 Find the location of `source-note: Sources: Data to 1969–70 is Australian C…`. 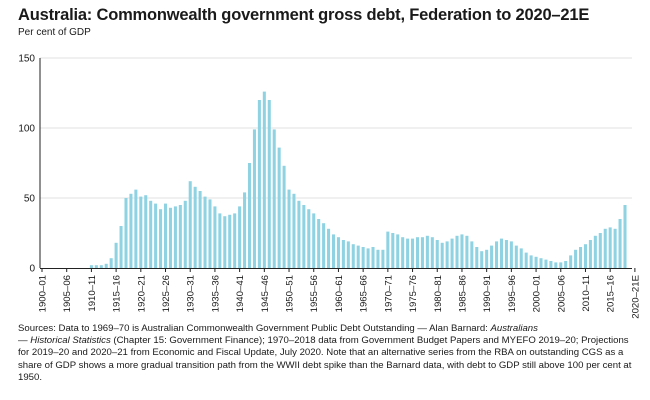

source-note: Sources: Data to 1969–70 is Australian C… is located at coordinates (328, 353).